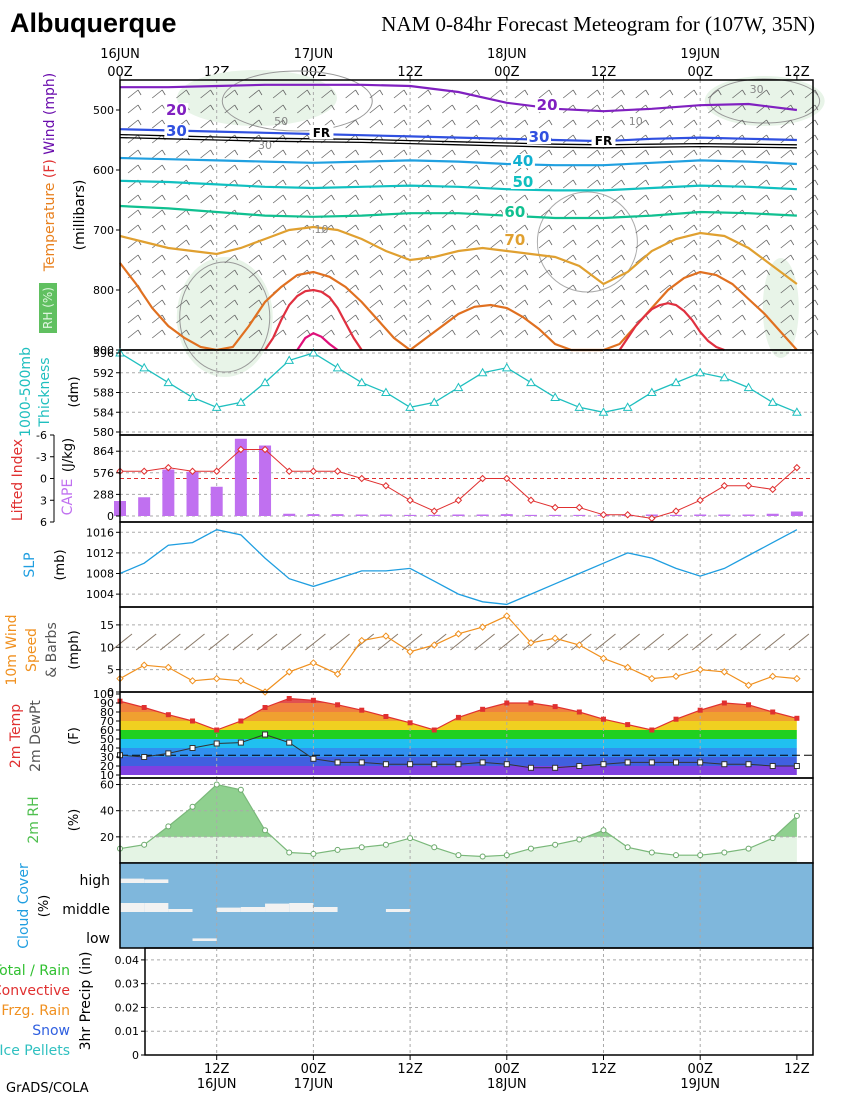  What do you see at coordinates (475, 810) in the screenshot?
I see `rh2m-area-high` at bounding box center [475, 810].